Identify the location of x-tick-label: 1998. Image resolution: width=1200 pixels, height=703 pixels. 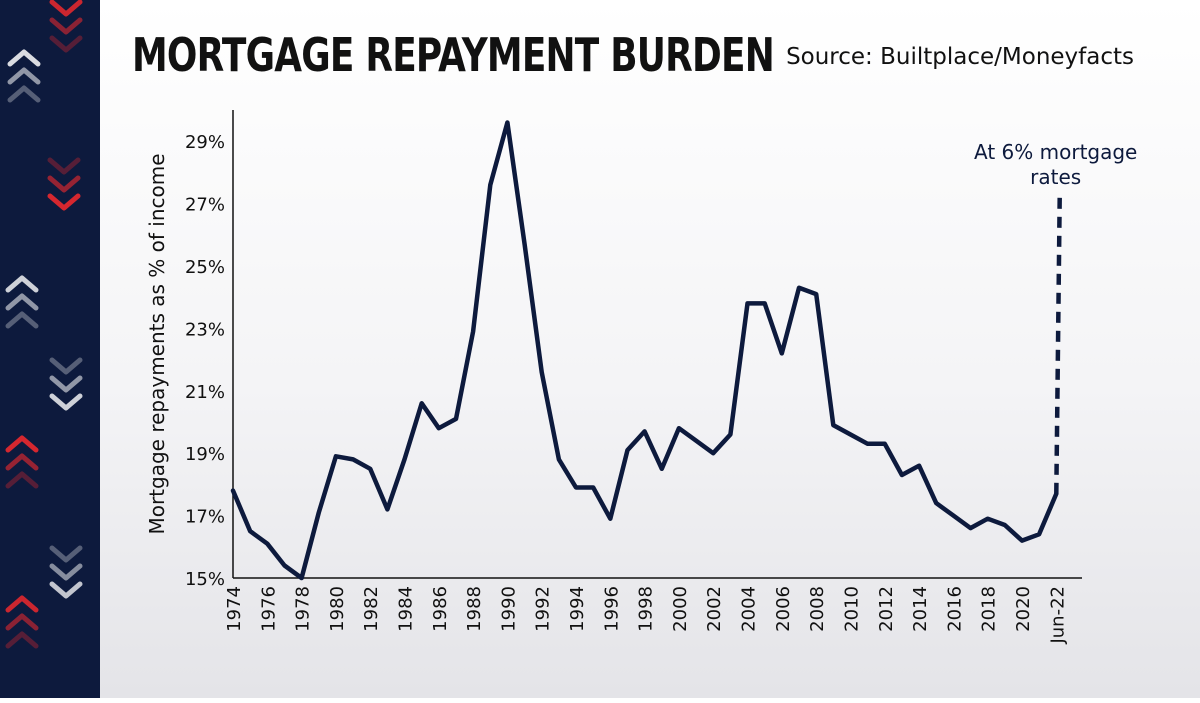
(646, 609).